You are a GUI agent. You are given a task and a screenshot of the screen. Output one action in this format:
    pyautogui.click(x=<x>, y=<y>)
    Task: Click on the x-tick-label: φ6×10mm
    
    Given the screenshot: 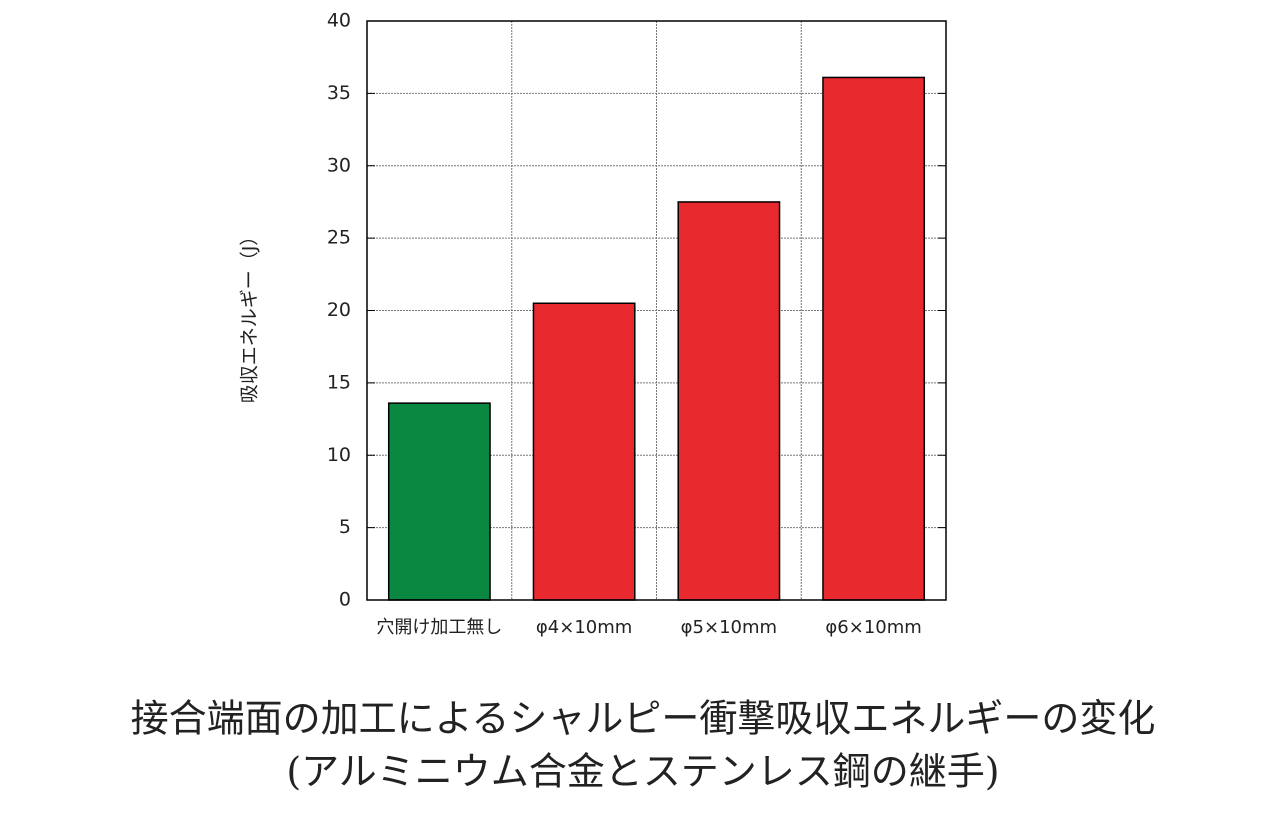 What is the action you would take?
    pyautogui.click(x=873, y=627)
    